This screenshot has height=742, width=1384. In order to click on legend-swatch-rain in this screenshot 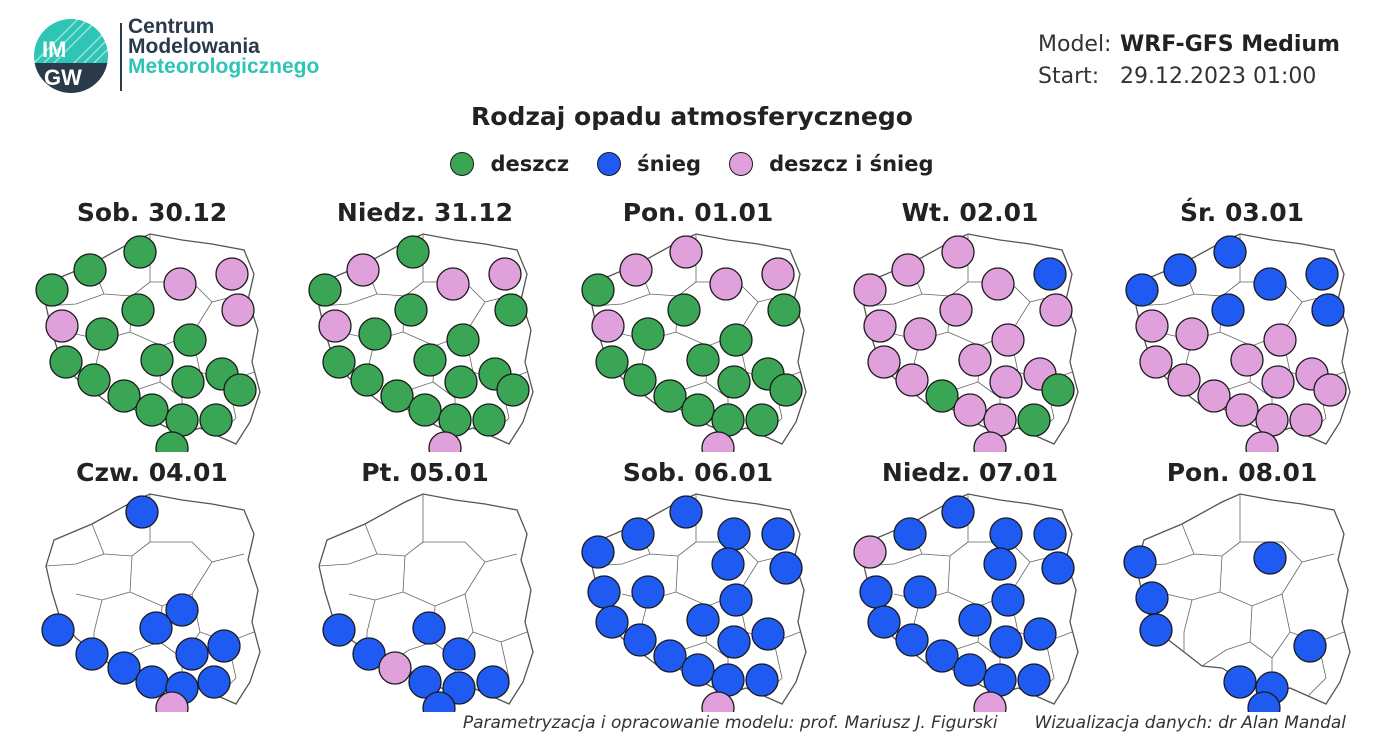, I will do `click(462, 164)`.